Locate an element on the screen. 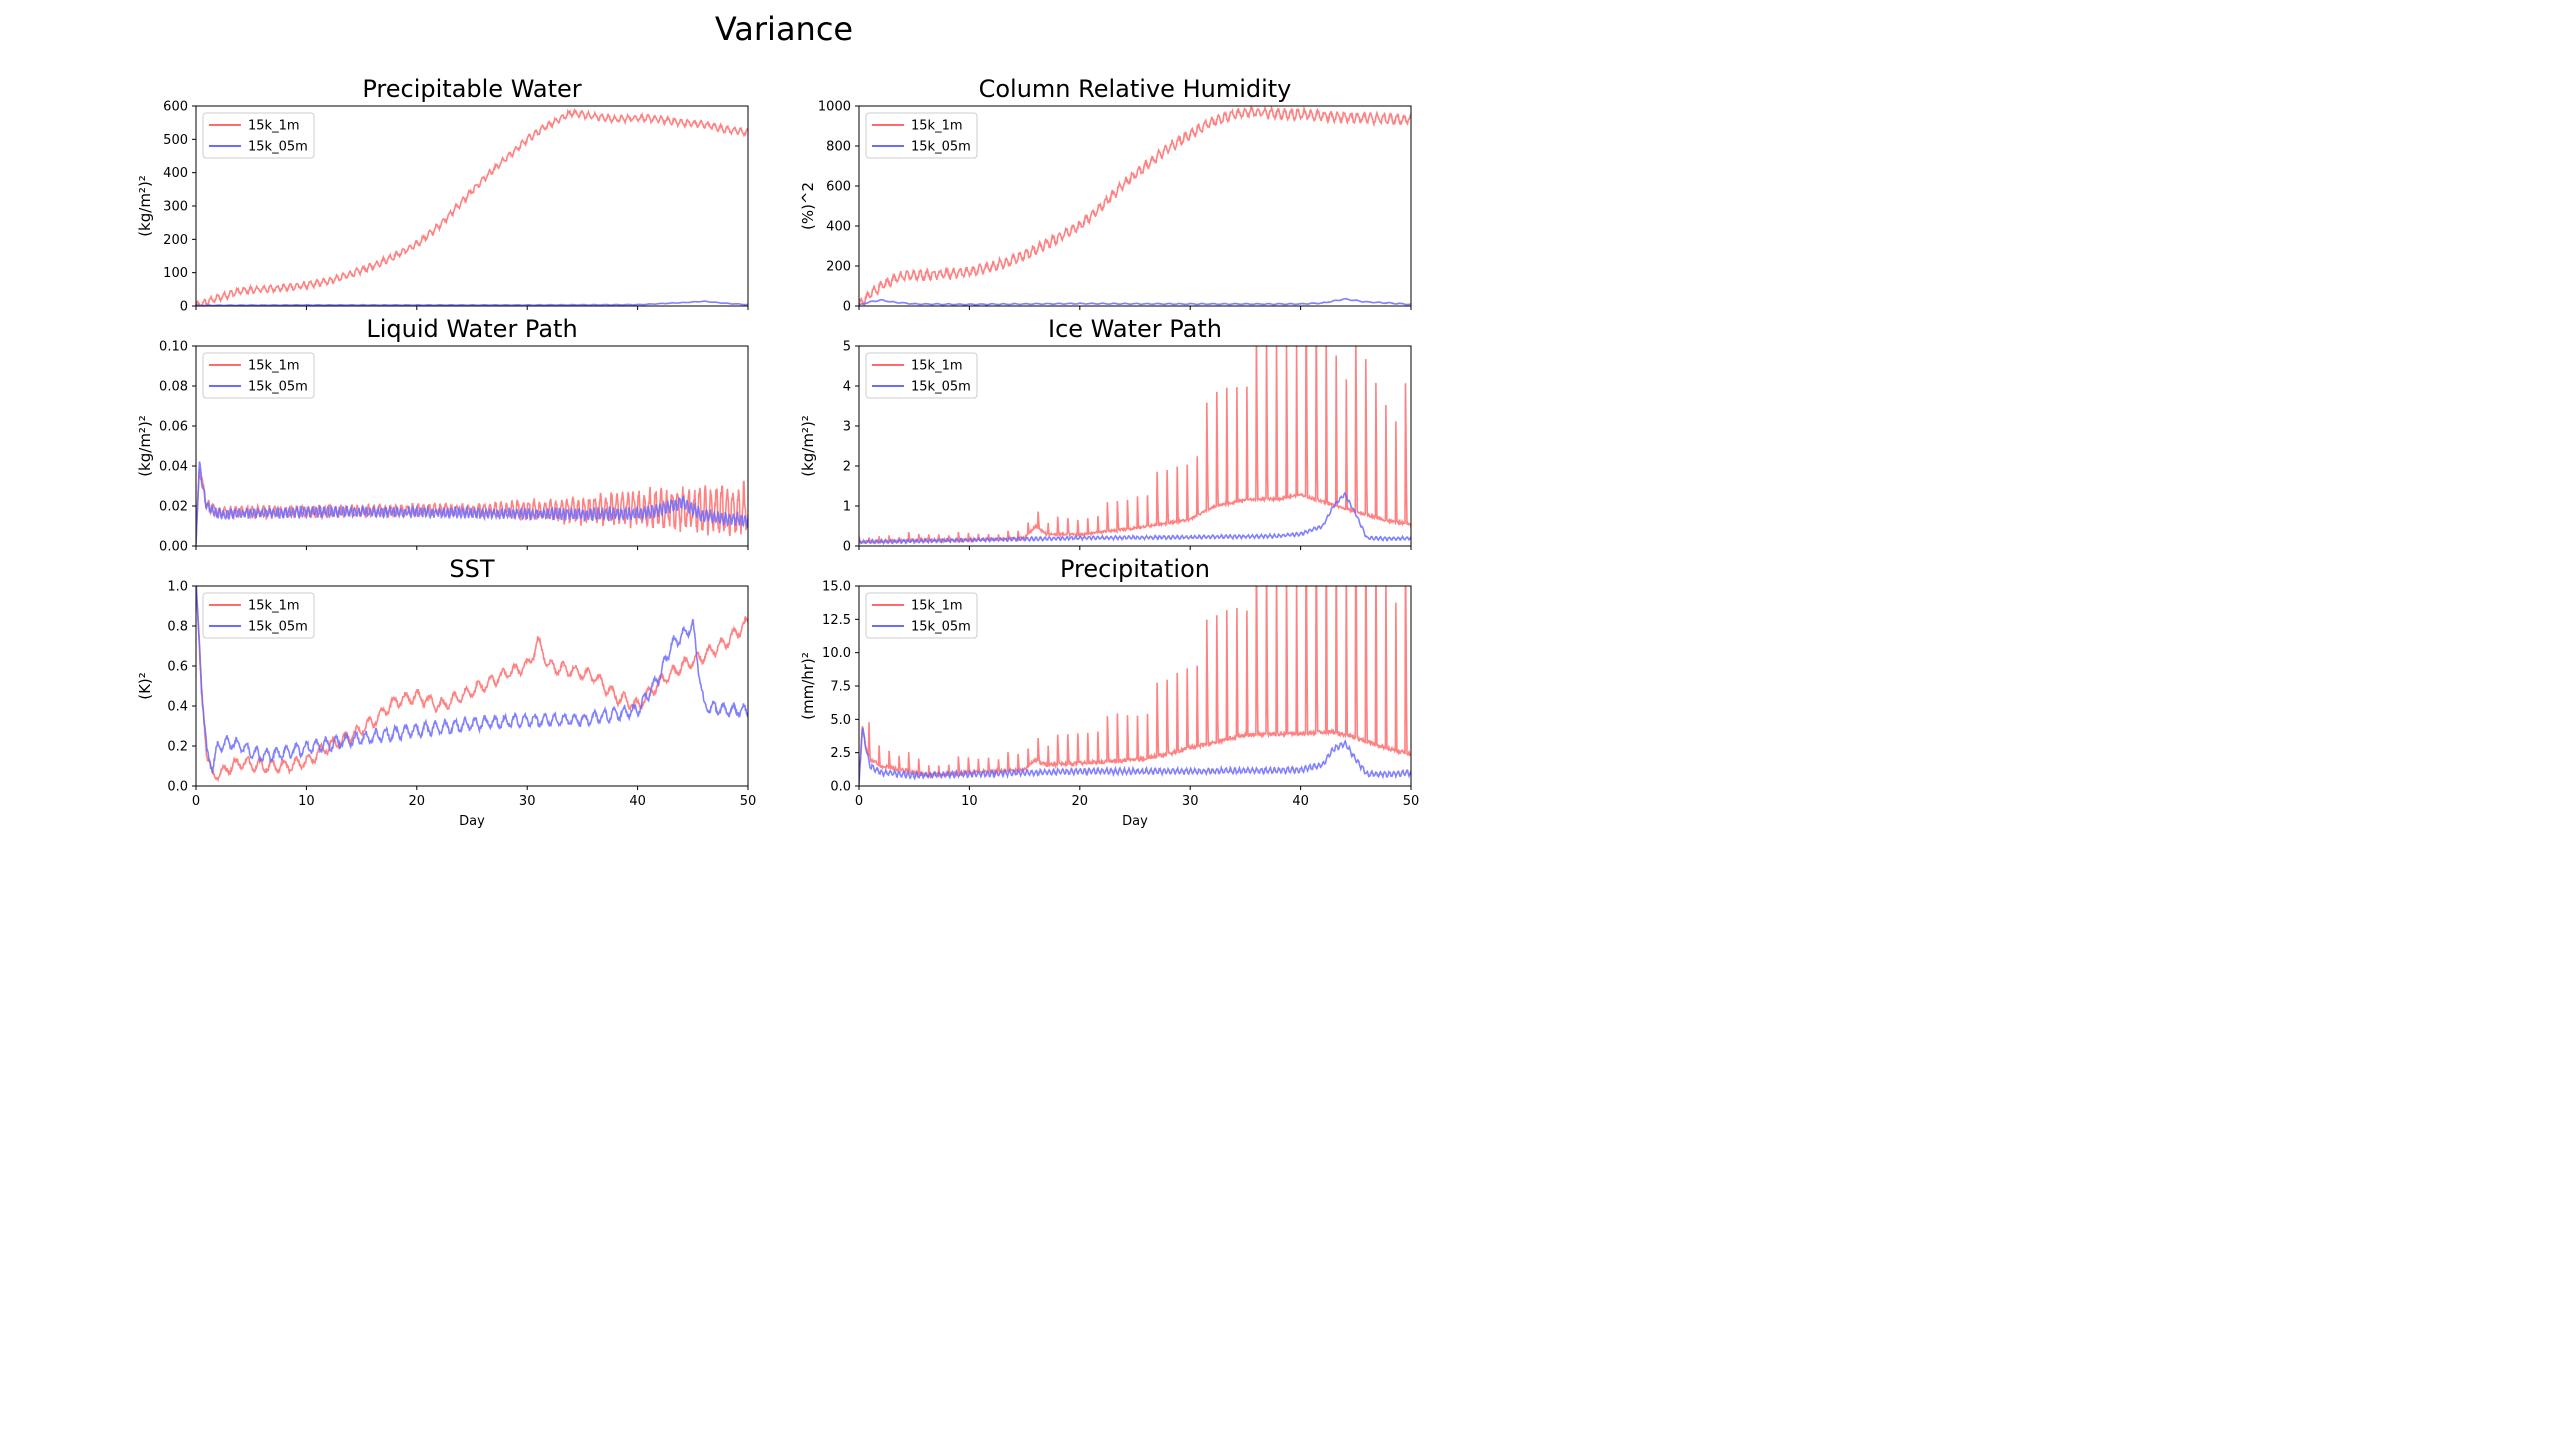  x-tick-label: 10 is located at coordinates (969, 801).